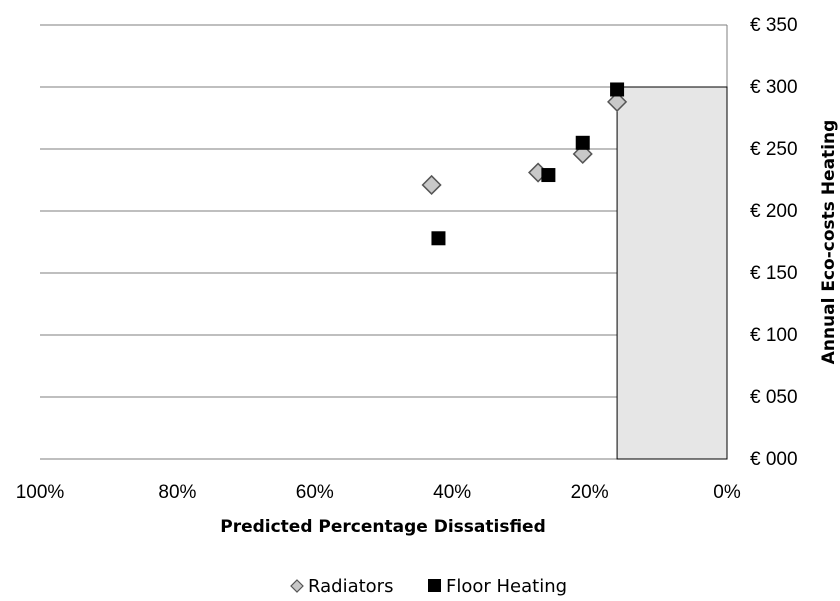  What do you see at coordinates (434, 585) in the screenshot?
I see `legend-marker-floor-heating` at bounding box center [434, 585].